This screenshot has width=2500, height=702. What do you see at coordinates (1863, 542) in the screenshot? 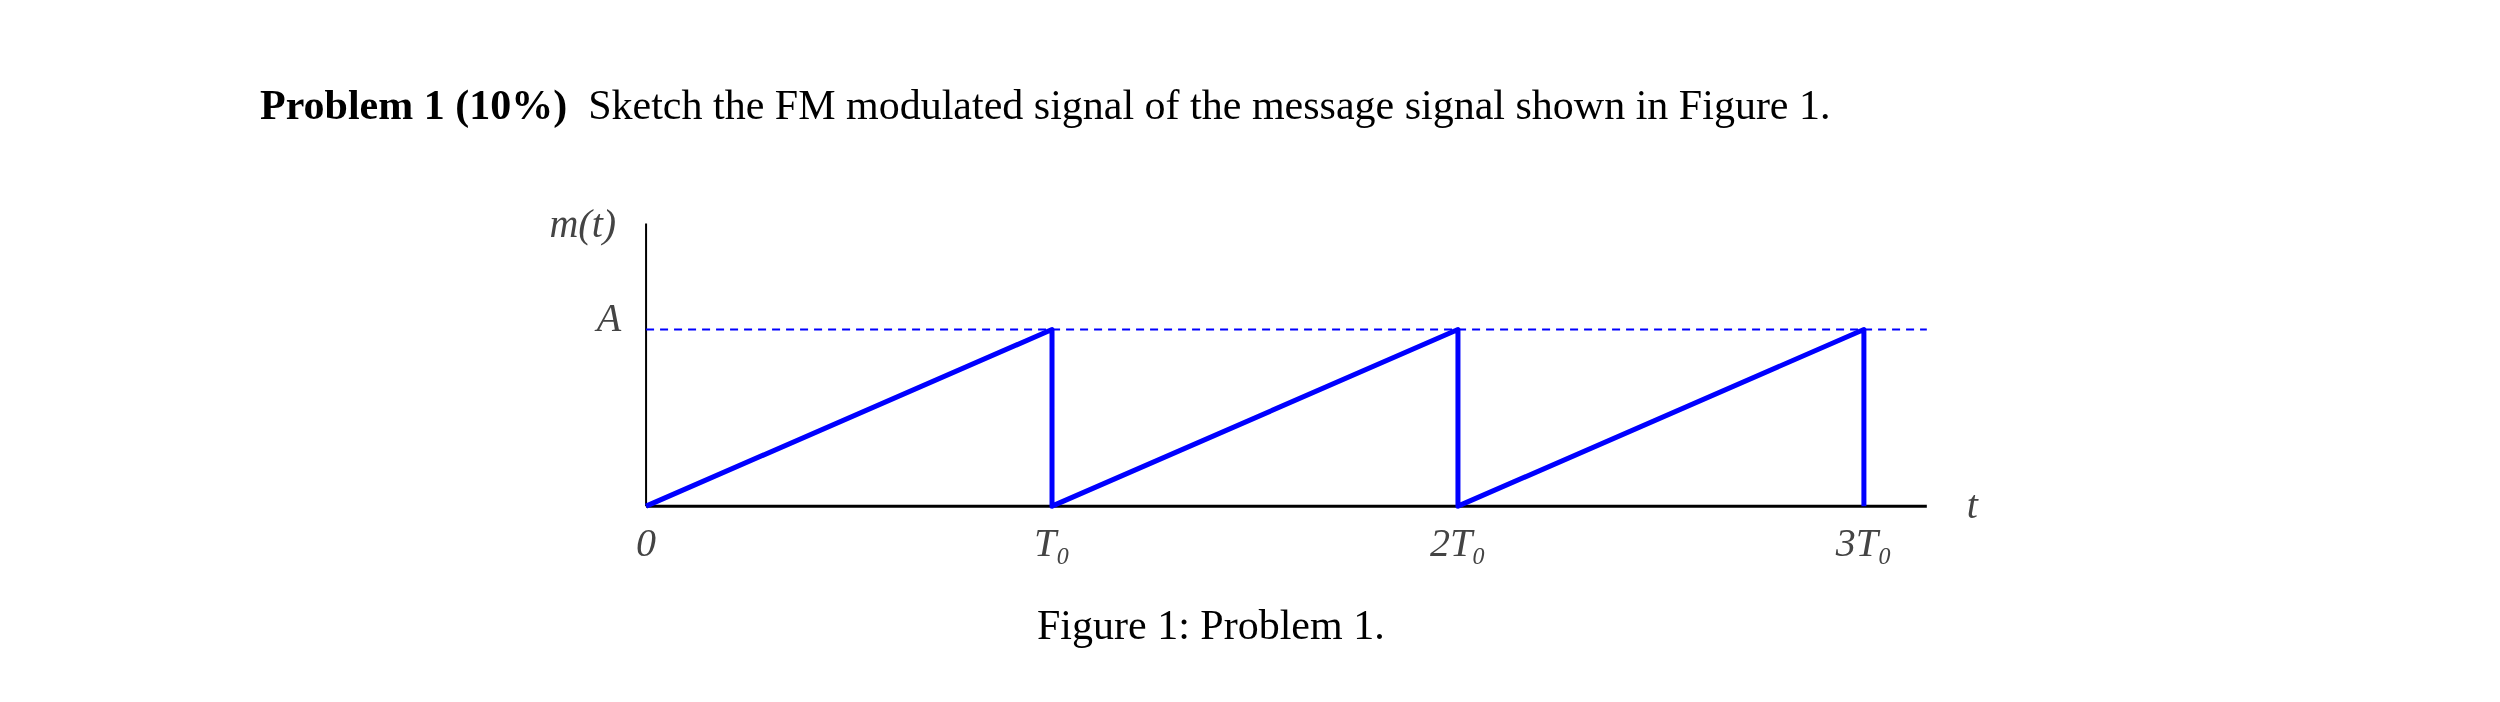
I see `x-tick-label: 3T₀` at bounding box center [1863, 542].